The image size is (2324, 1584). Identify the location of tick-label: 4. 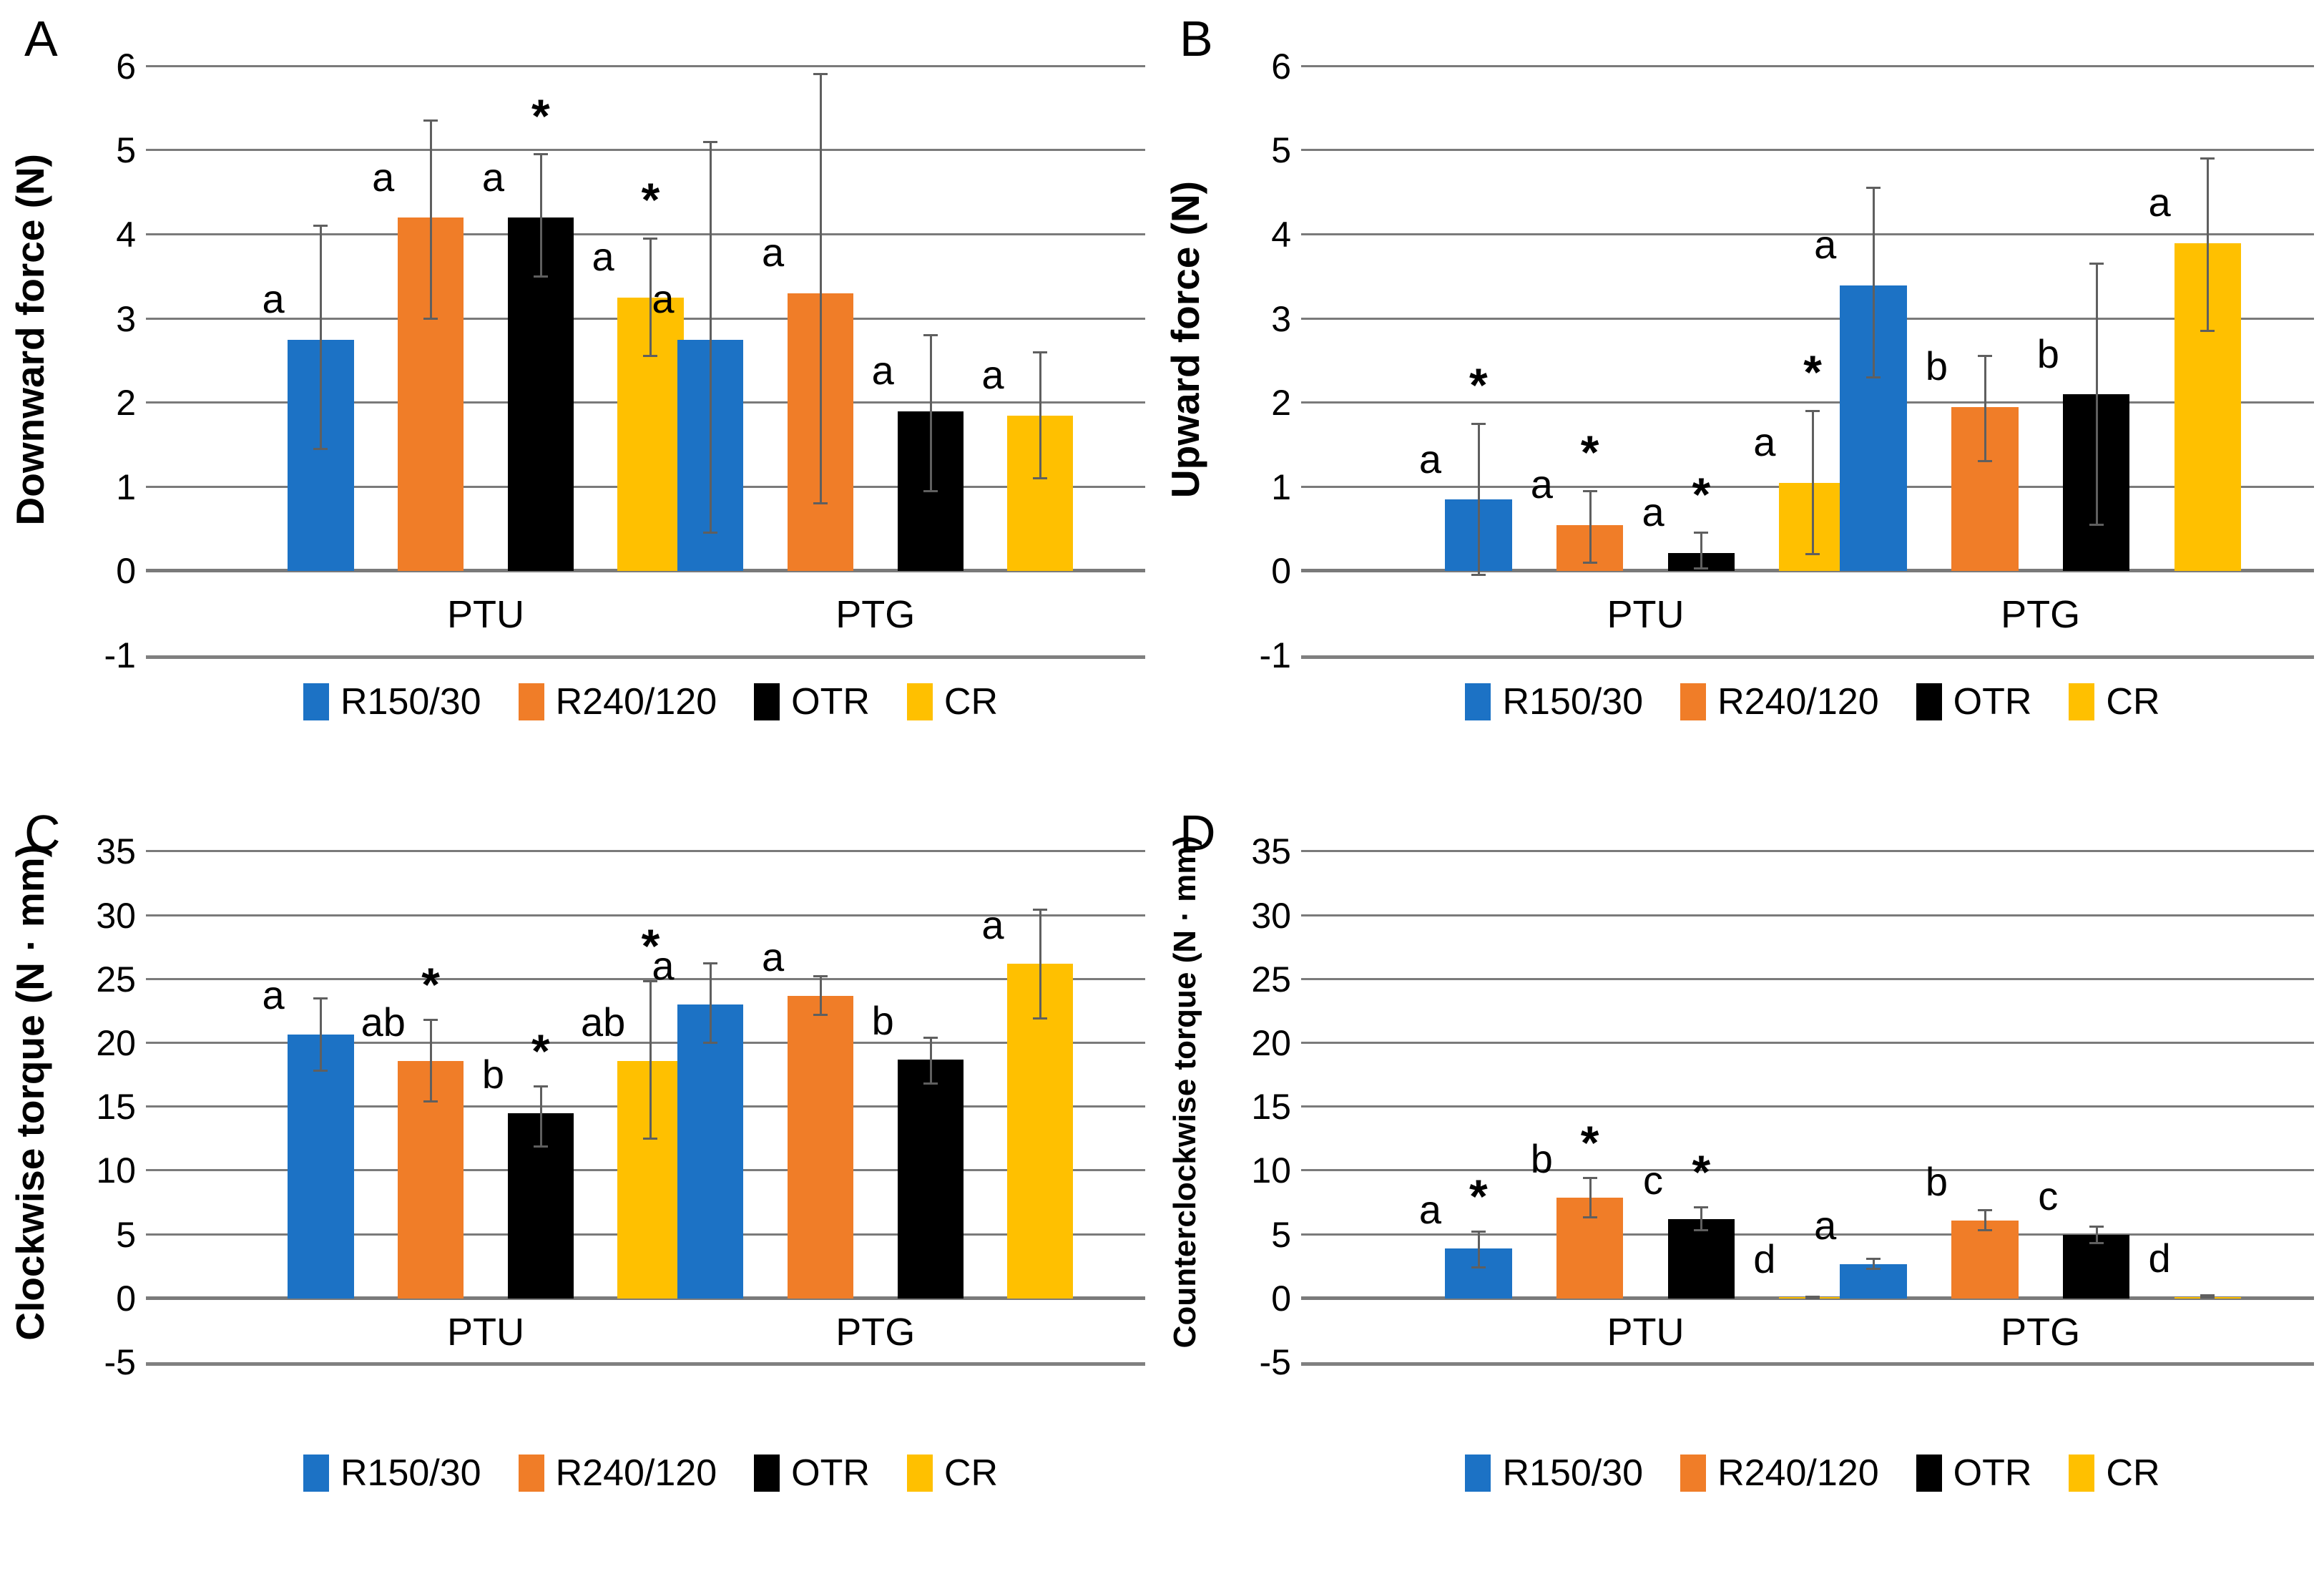
(1281, 234).